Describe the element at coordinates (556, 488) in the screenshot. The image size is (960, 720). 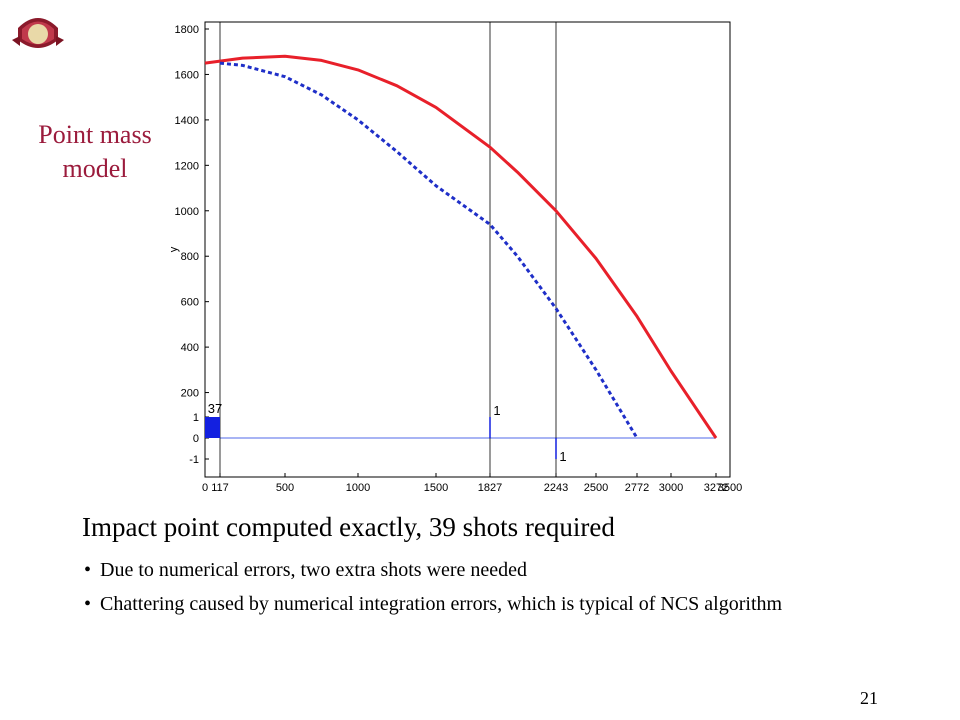
I see `x-tick-label: 2243` at that location.